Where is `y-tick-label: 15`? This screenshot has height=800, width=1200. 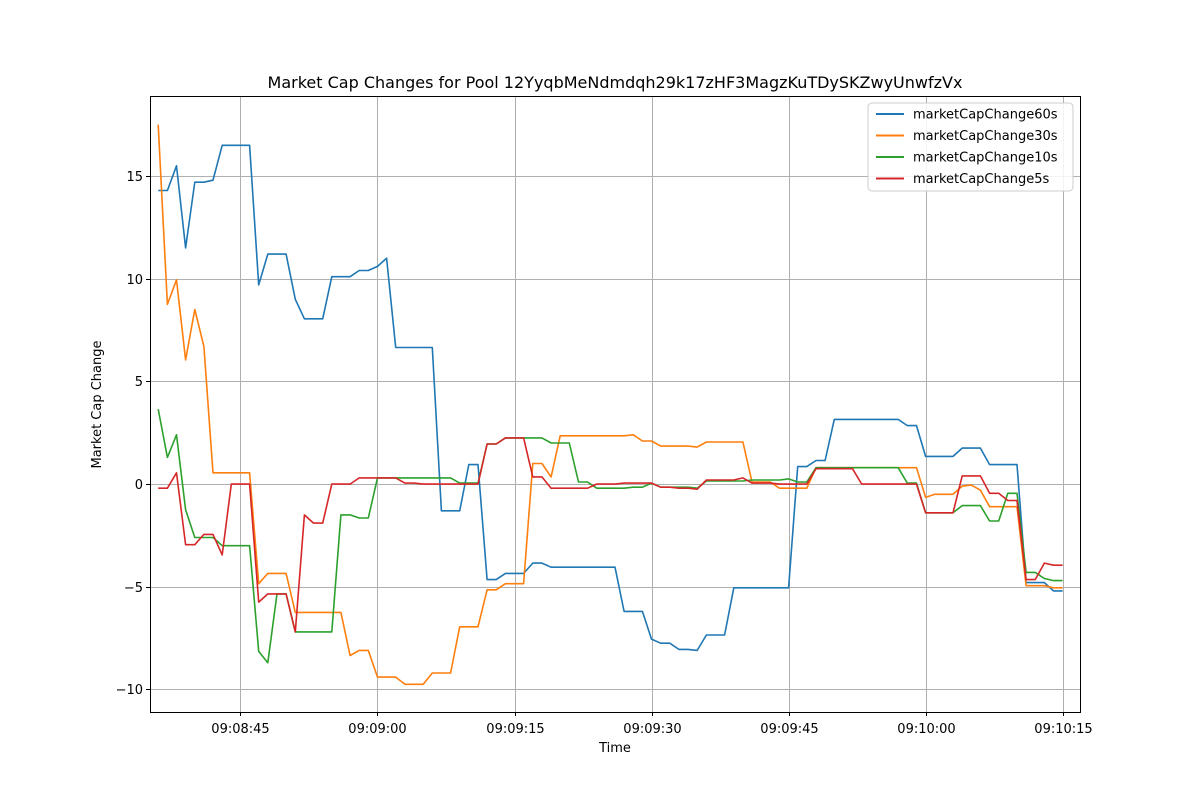
y-tick-label: 15 is located at coordinates (134, 177).